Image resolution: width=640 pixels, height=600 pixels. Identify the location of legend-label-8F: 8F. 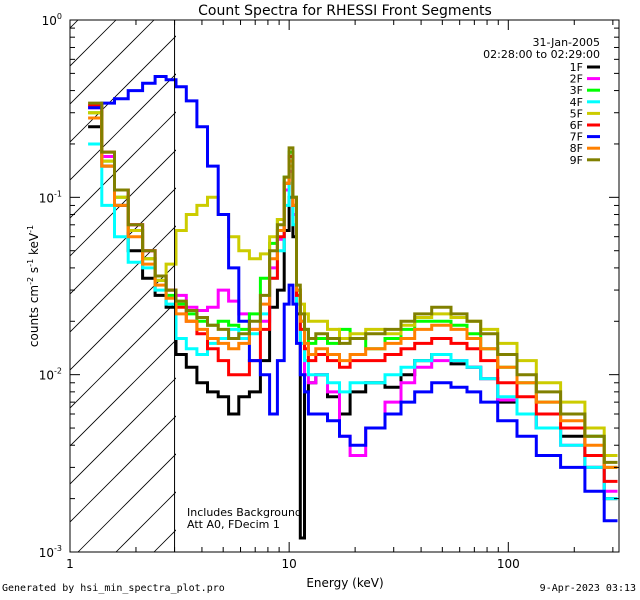
(576, 148).